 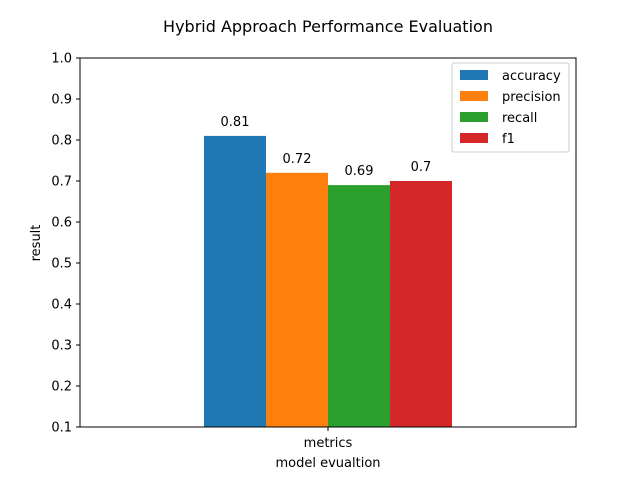 What do you see at coordinates (61, 182) in the screenshot?
I see `y-tick-label: 0.7` at bounding box center [61, 182].